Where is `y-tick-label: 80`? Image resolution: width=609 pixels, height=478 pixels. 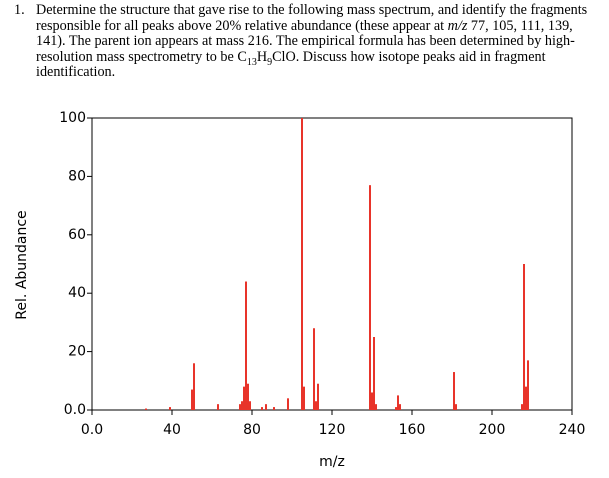 y-tick-label: 80 is located at coordinates (77, 176).